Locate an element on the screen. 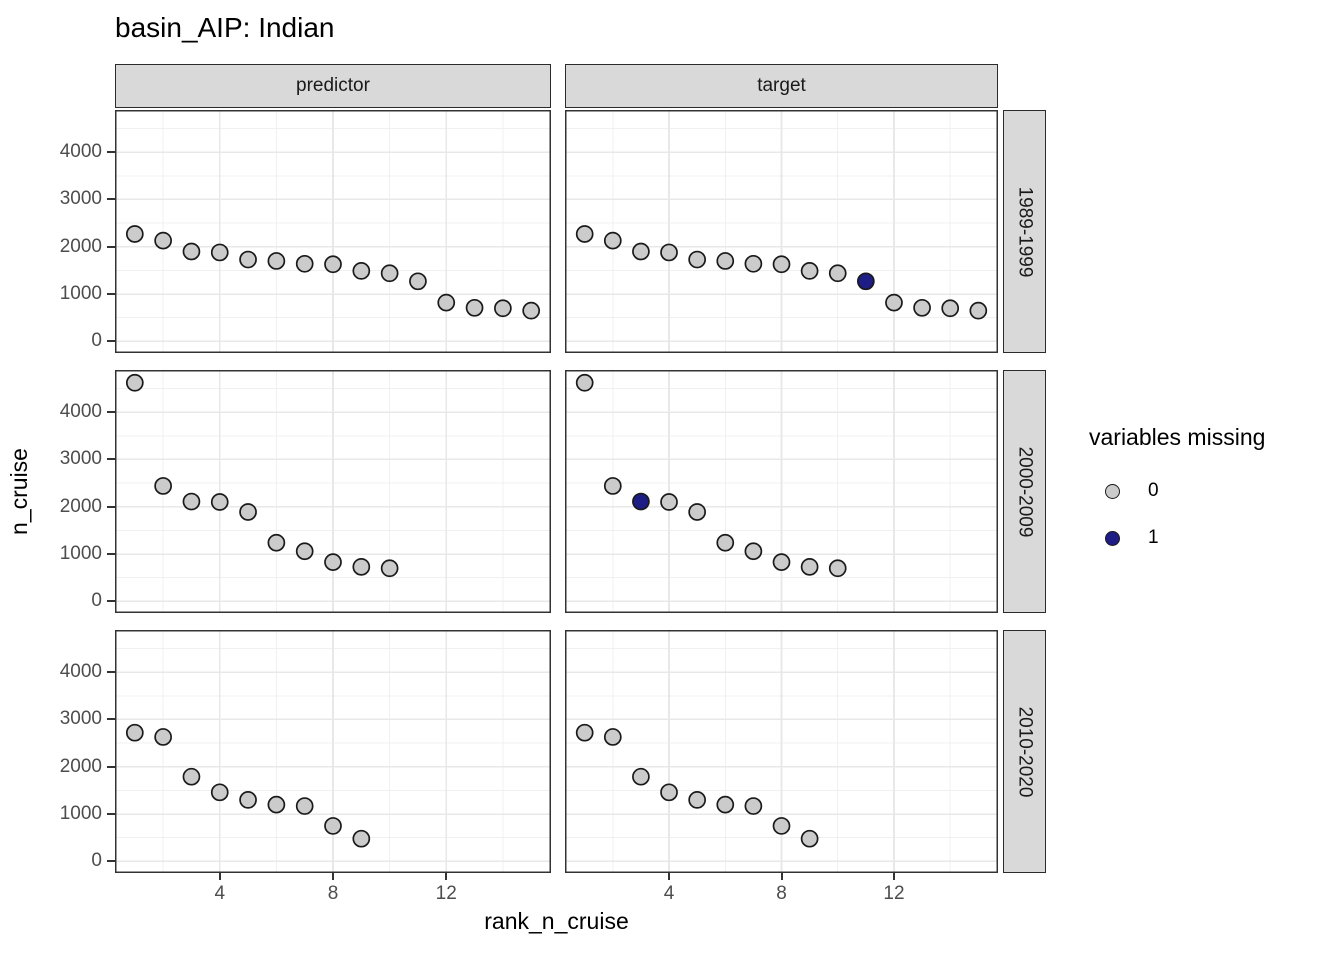 The image size is (1344, 960). facet-strip-2010-2020: 2010-2020 is located at coordinates (1024, 751).